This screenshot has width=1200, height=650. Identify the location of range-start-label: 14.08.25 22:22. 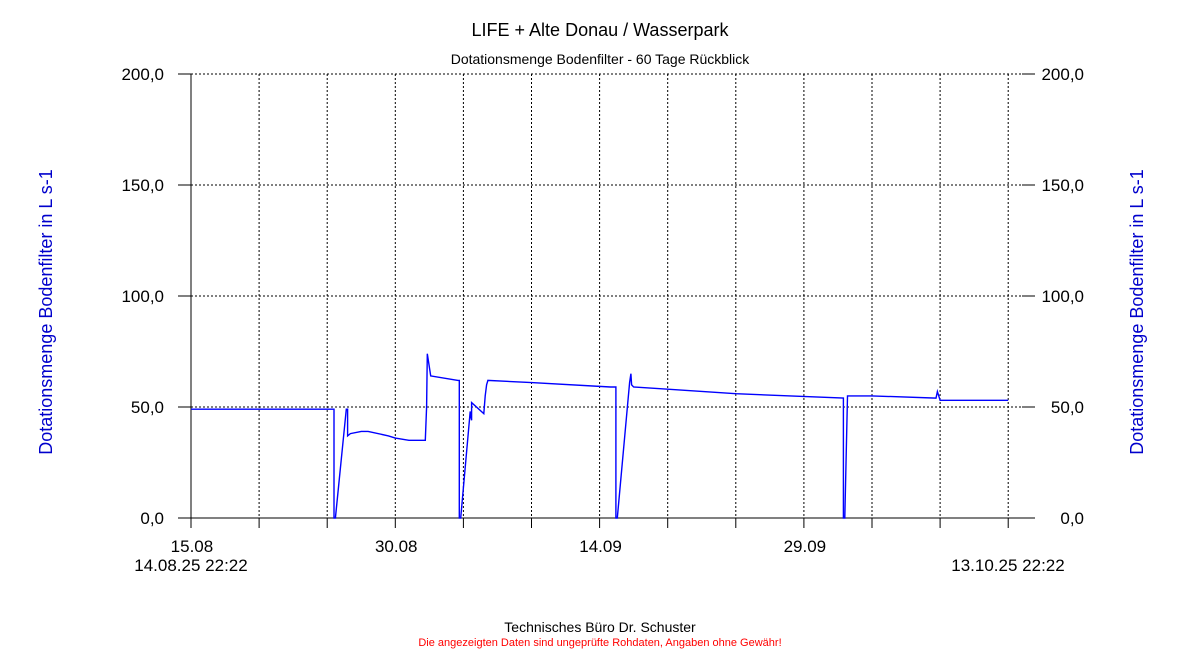
(190, 565).